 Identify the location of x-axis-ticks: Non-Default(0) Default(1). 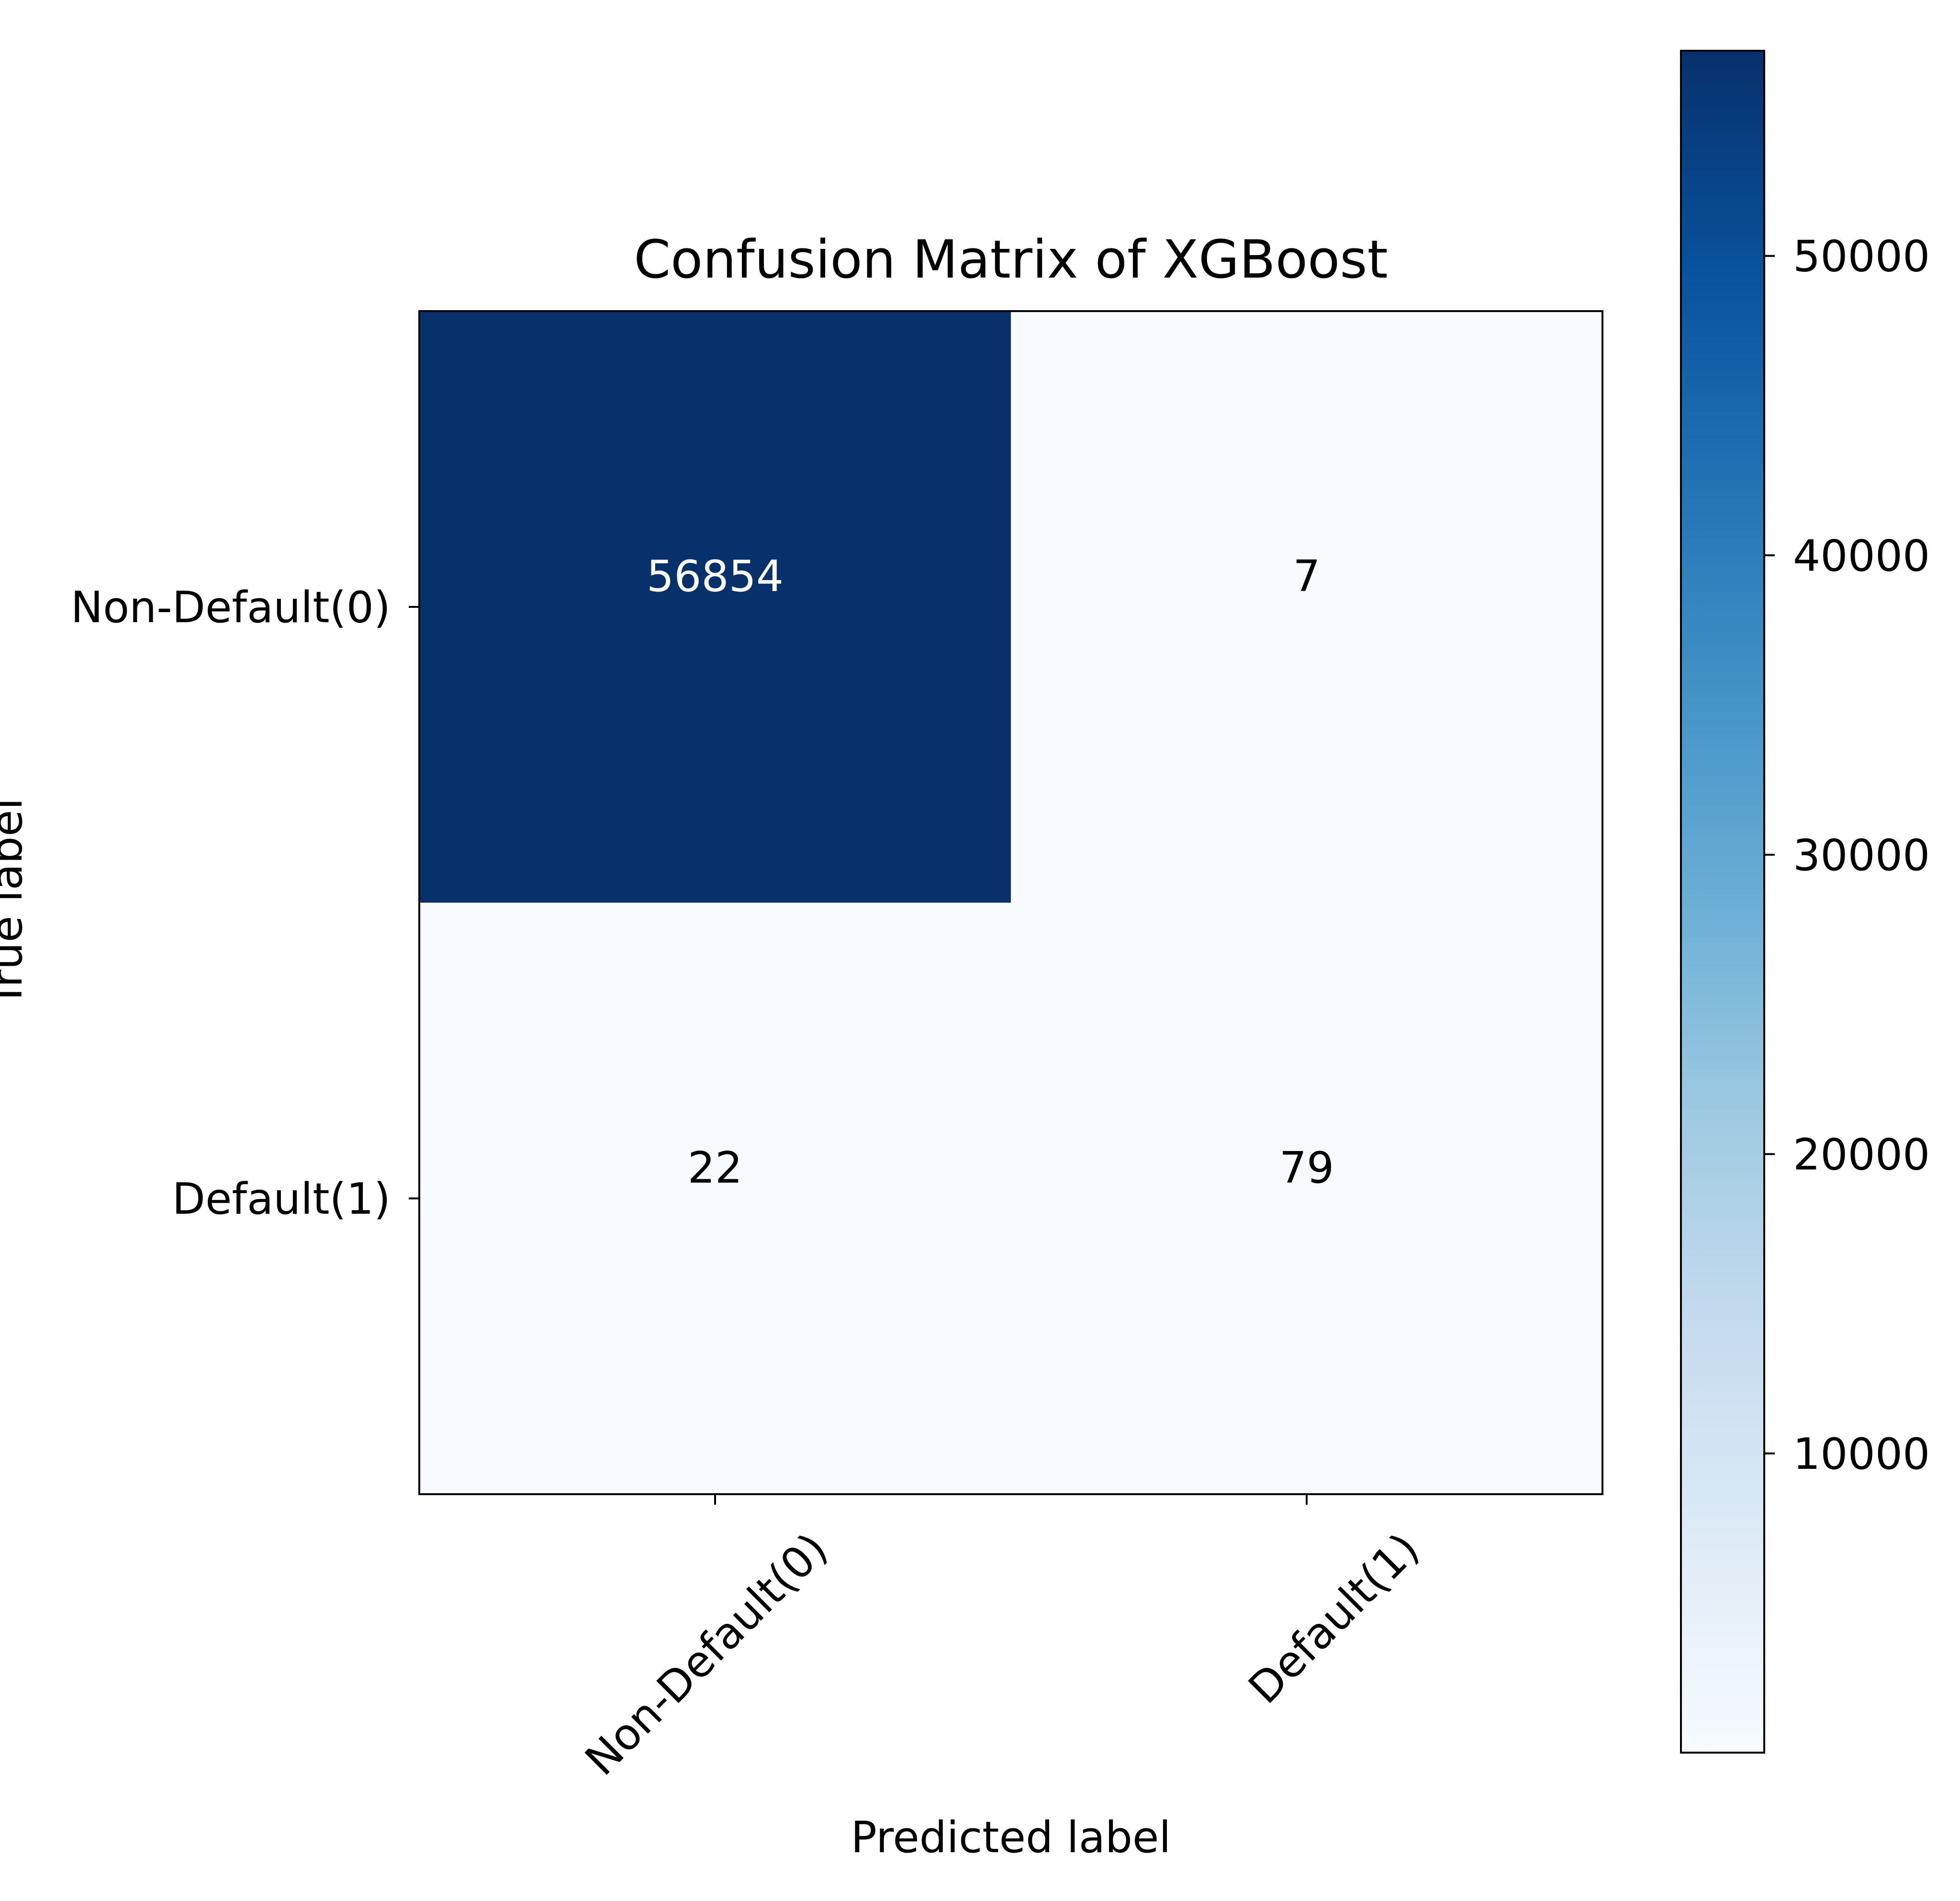
(1003, 1639).